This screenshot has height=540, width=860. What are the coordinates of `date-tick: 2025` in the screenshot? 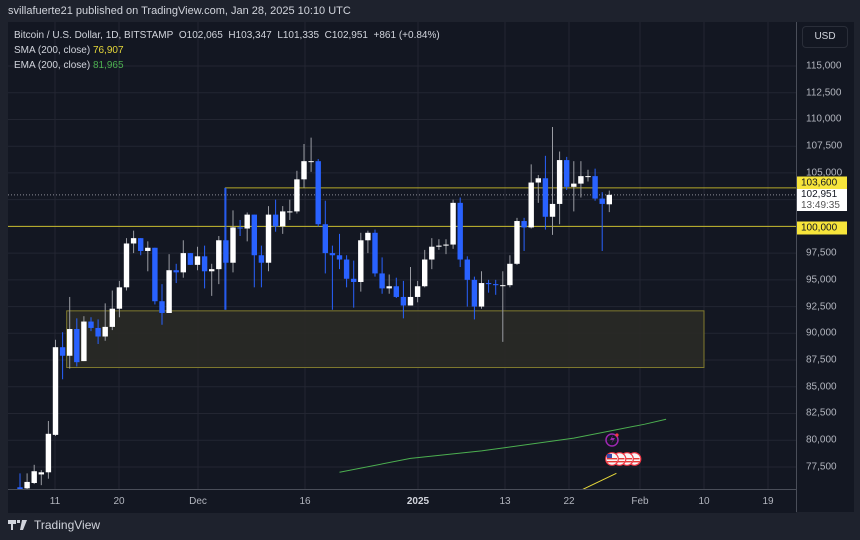 It's located at (418, 501).